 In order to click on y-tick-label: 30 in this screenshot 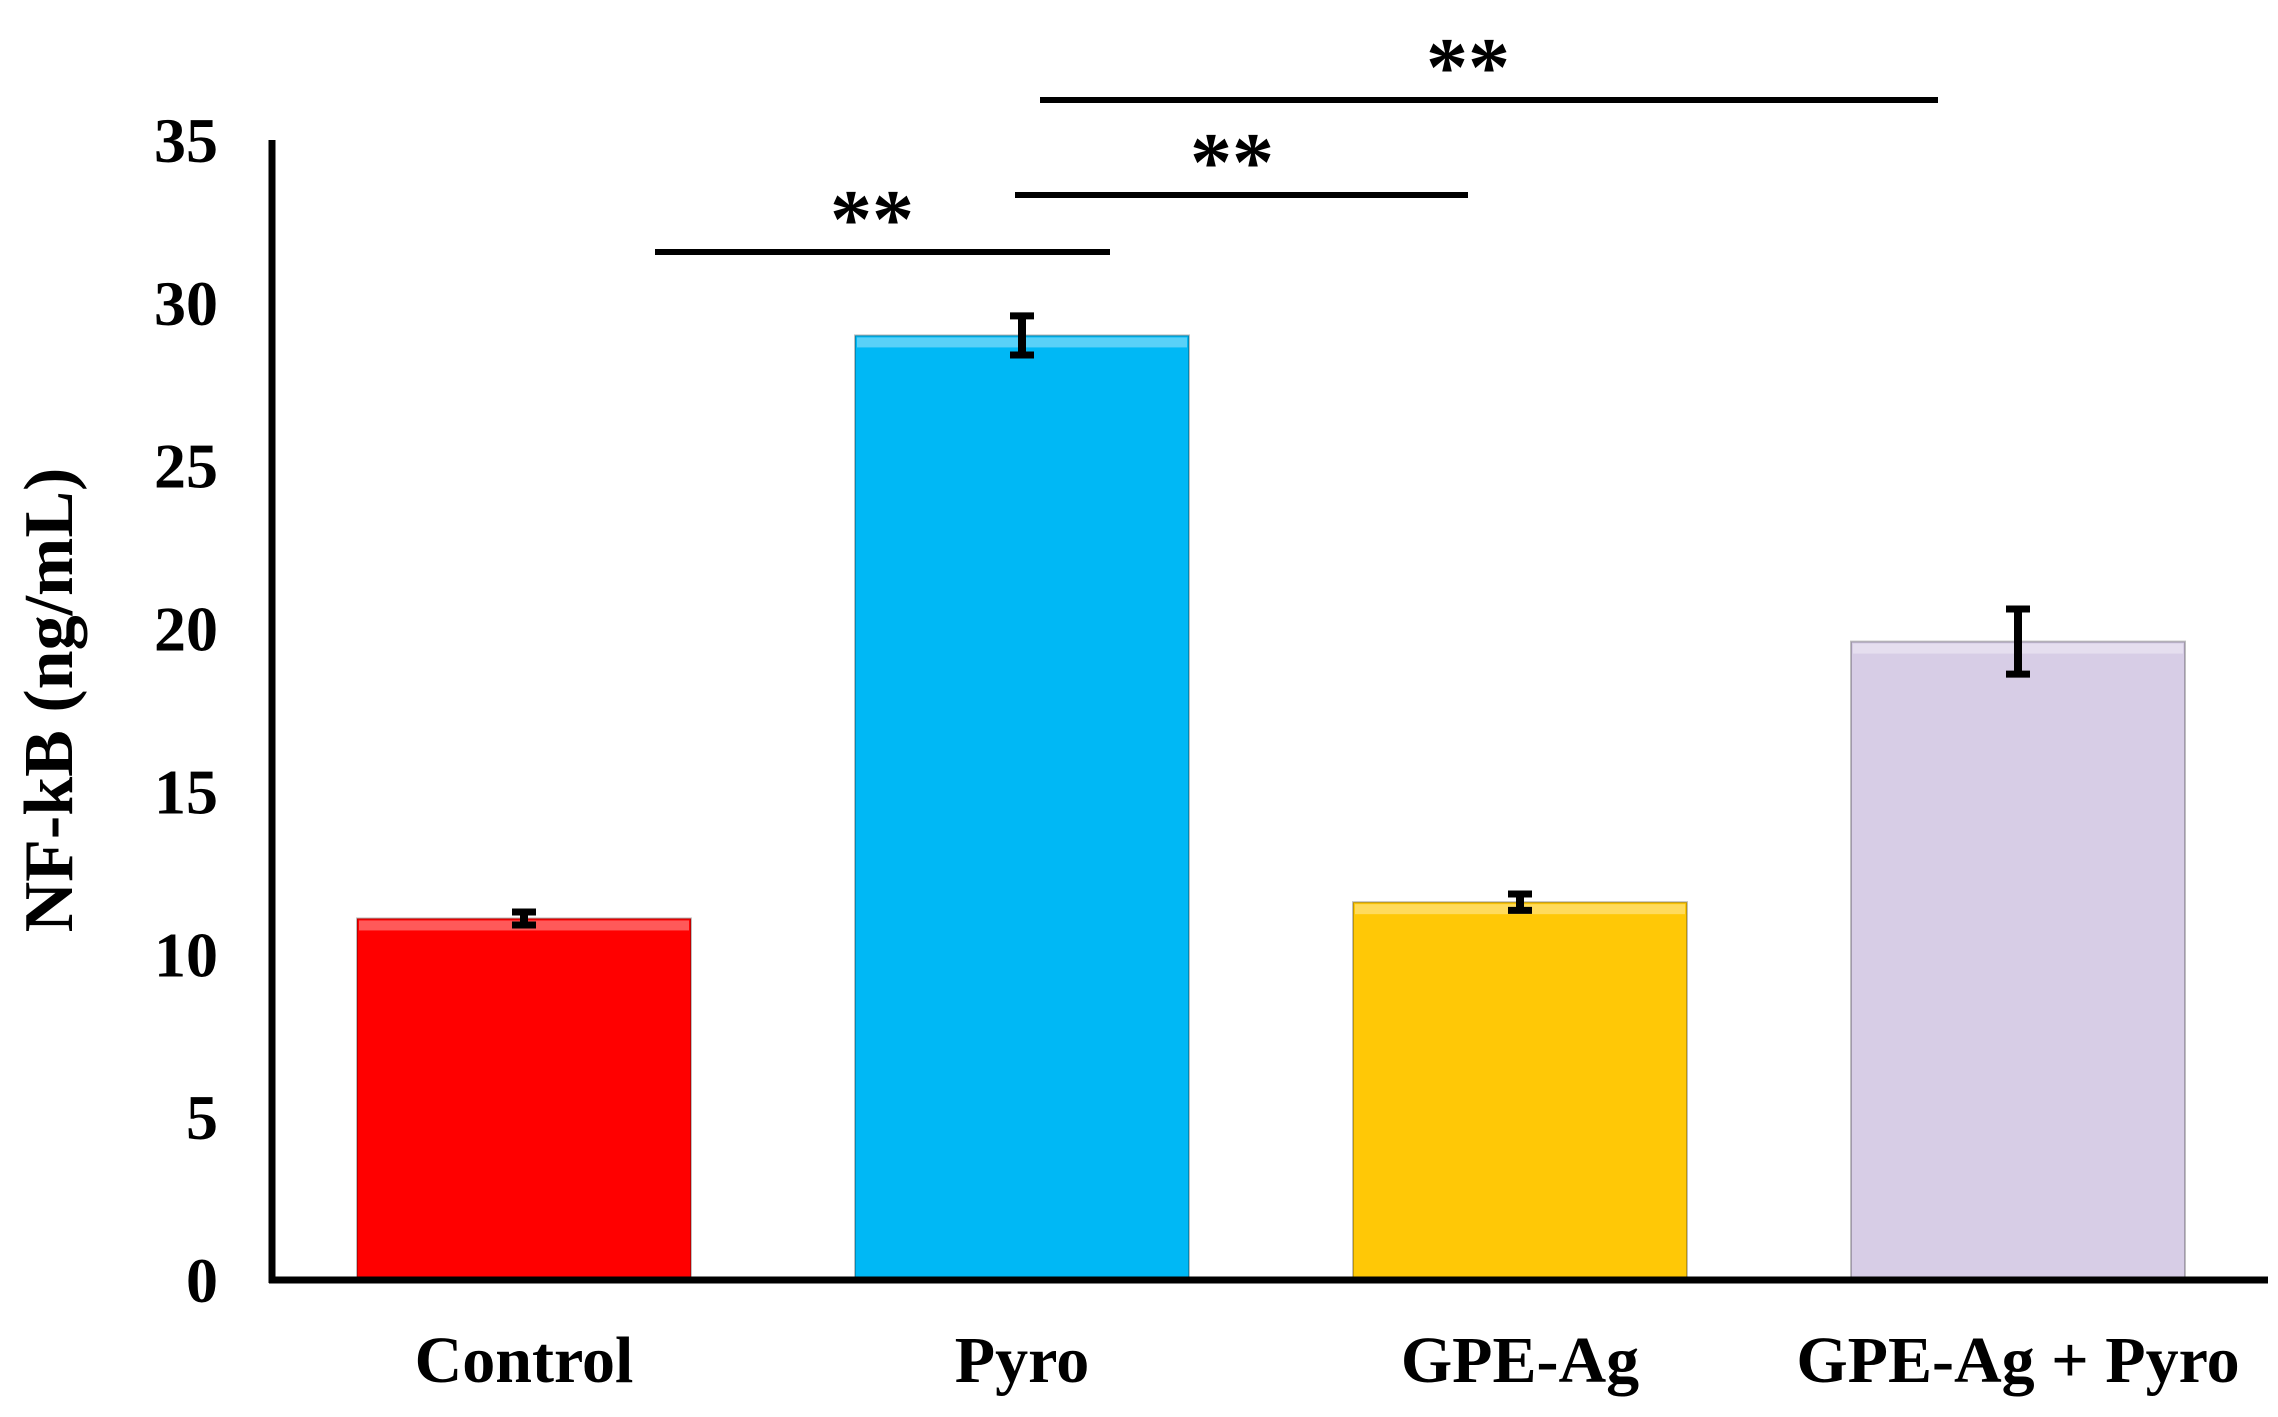, I will do `click(186, 303)`.